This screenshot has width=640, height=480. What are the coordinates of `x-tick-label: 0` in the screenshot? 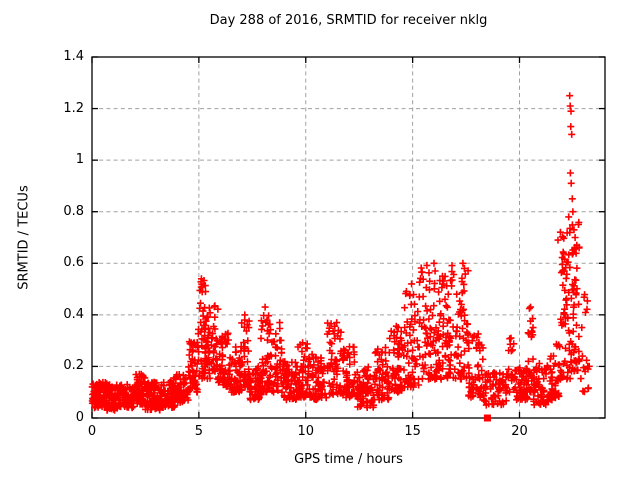 It's located at (92, 431).